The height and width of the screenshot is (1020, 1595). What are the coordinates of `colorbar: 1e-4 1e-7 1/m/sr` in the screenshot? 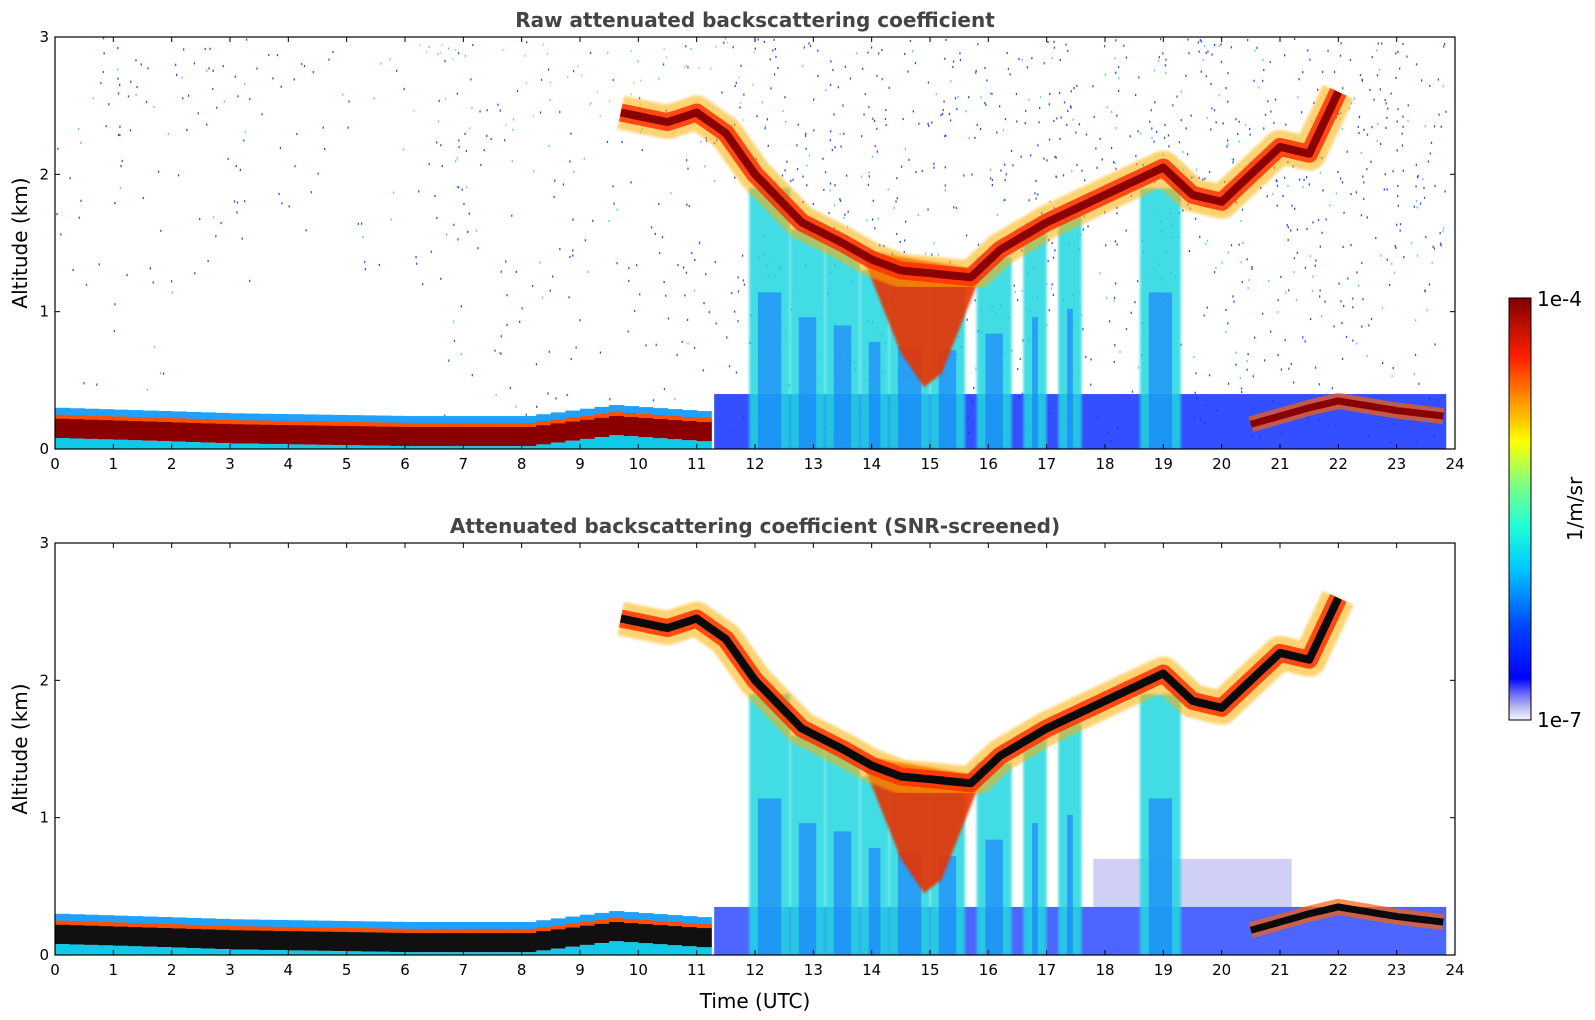 It's located at (1547, 509).